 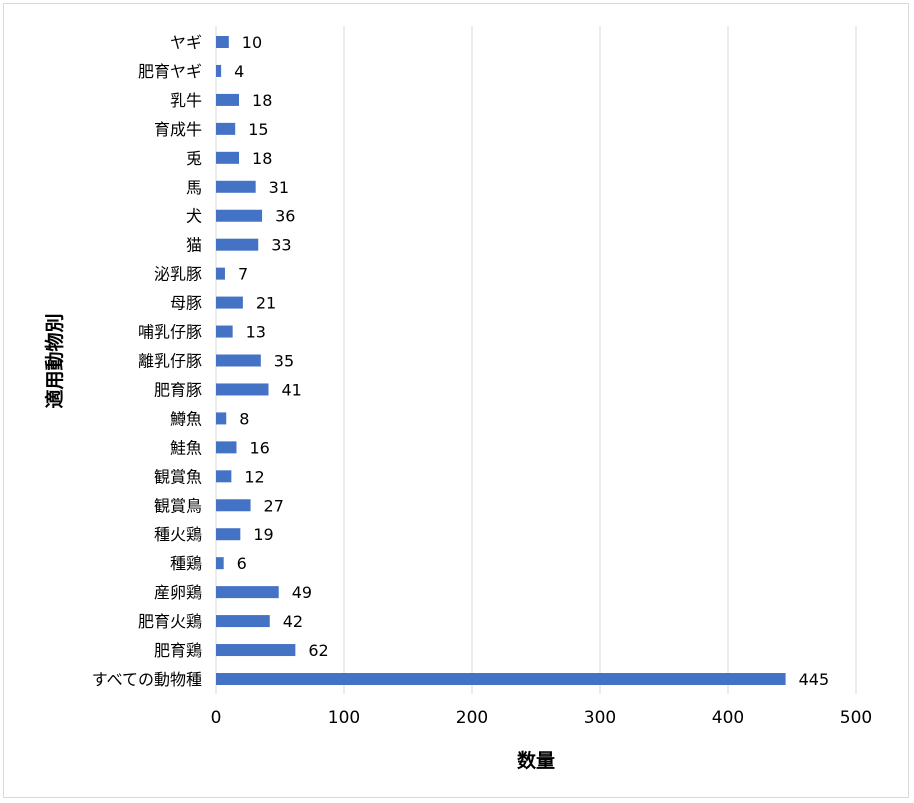 What do you see at coordinates (178, 592) in the screenshot?
I see `category-label: 産卵鶏` at bounding box center [178, 592].